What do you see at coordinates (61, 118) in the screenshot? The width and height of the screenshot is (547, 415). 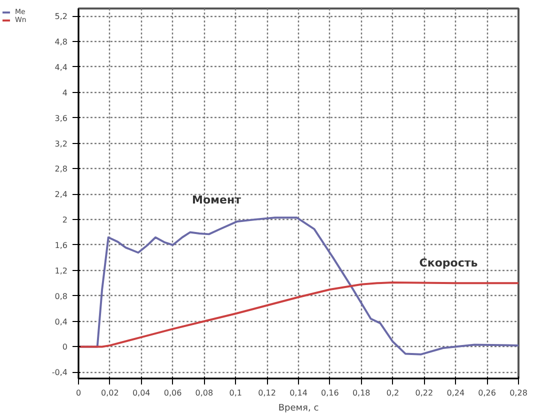 I see `y-tick-label: 3,6` at bounding box center [61, 118].